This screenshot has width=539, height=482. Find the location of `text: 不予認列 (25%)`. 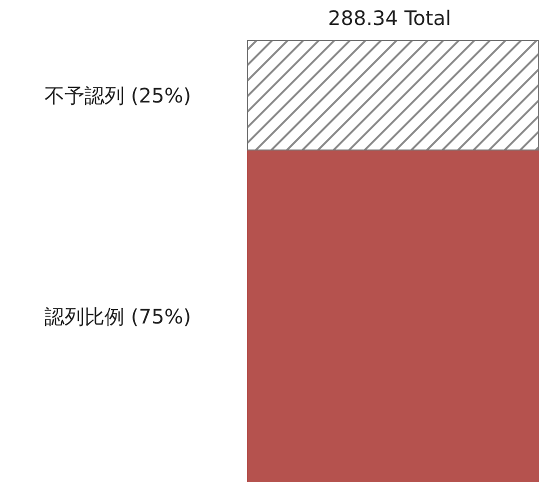

text: 不予認列 (25%) is located at coordinates (117, 95).